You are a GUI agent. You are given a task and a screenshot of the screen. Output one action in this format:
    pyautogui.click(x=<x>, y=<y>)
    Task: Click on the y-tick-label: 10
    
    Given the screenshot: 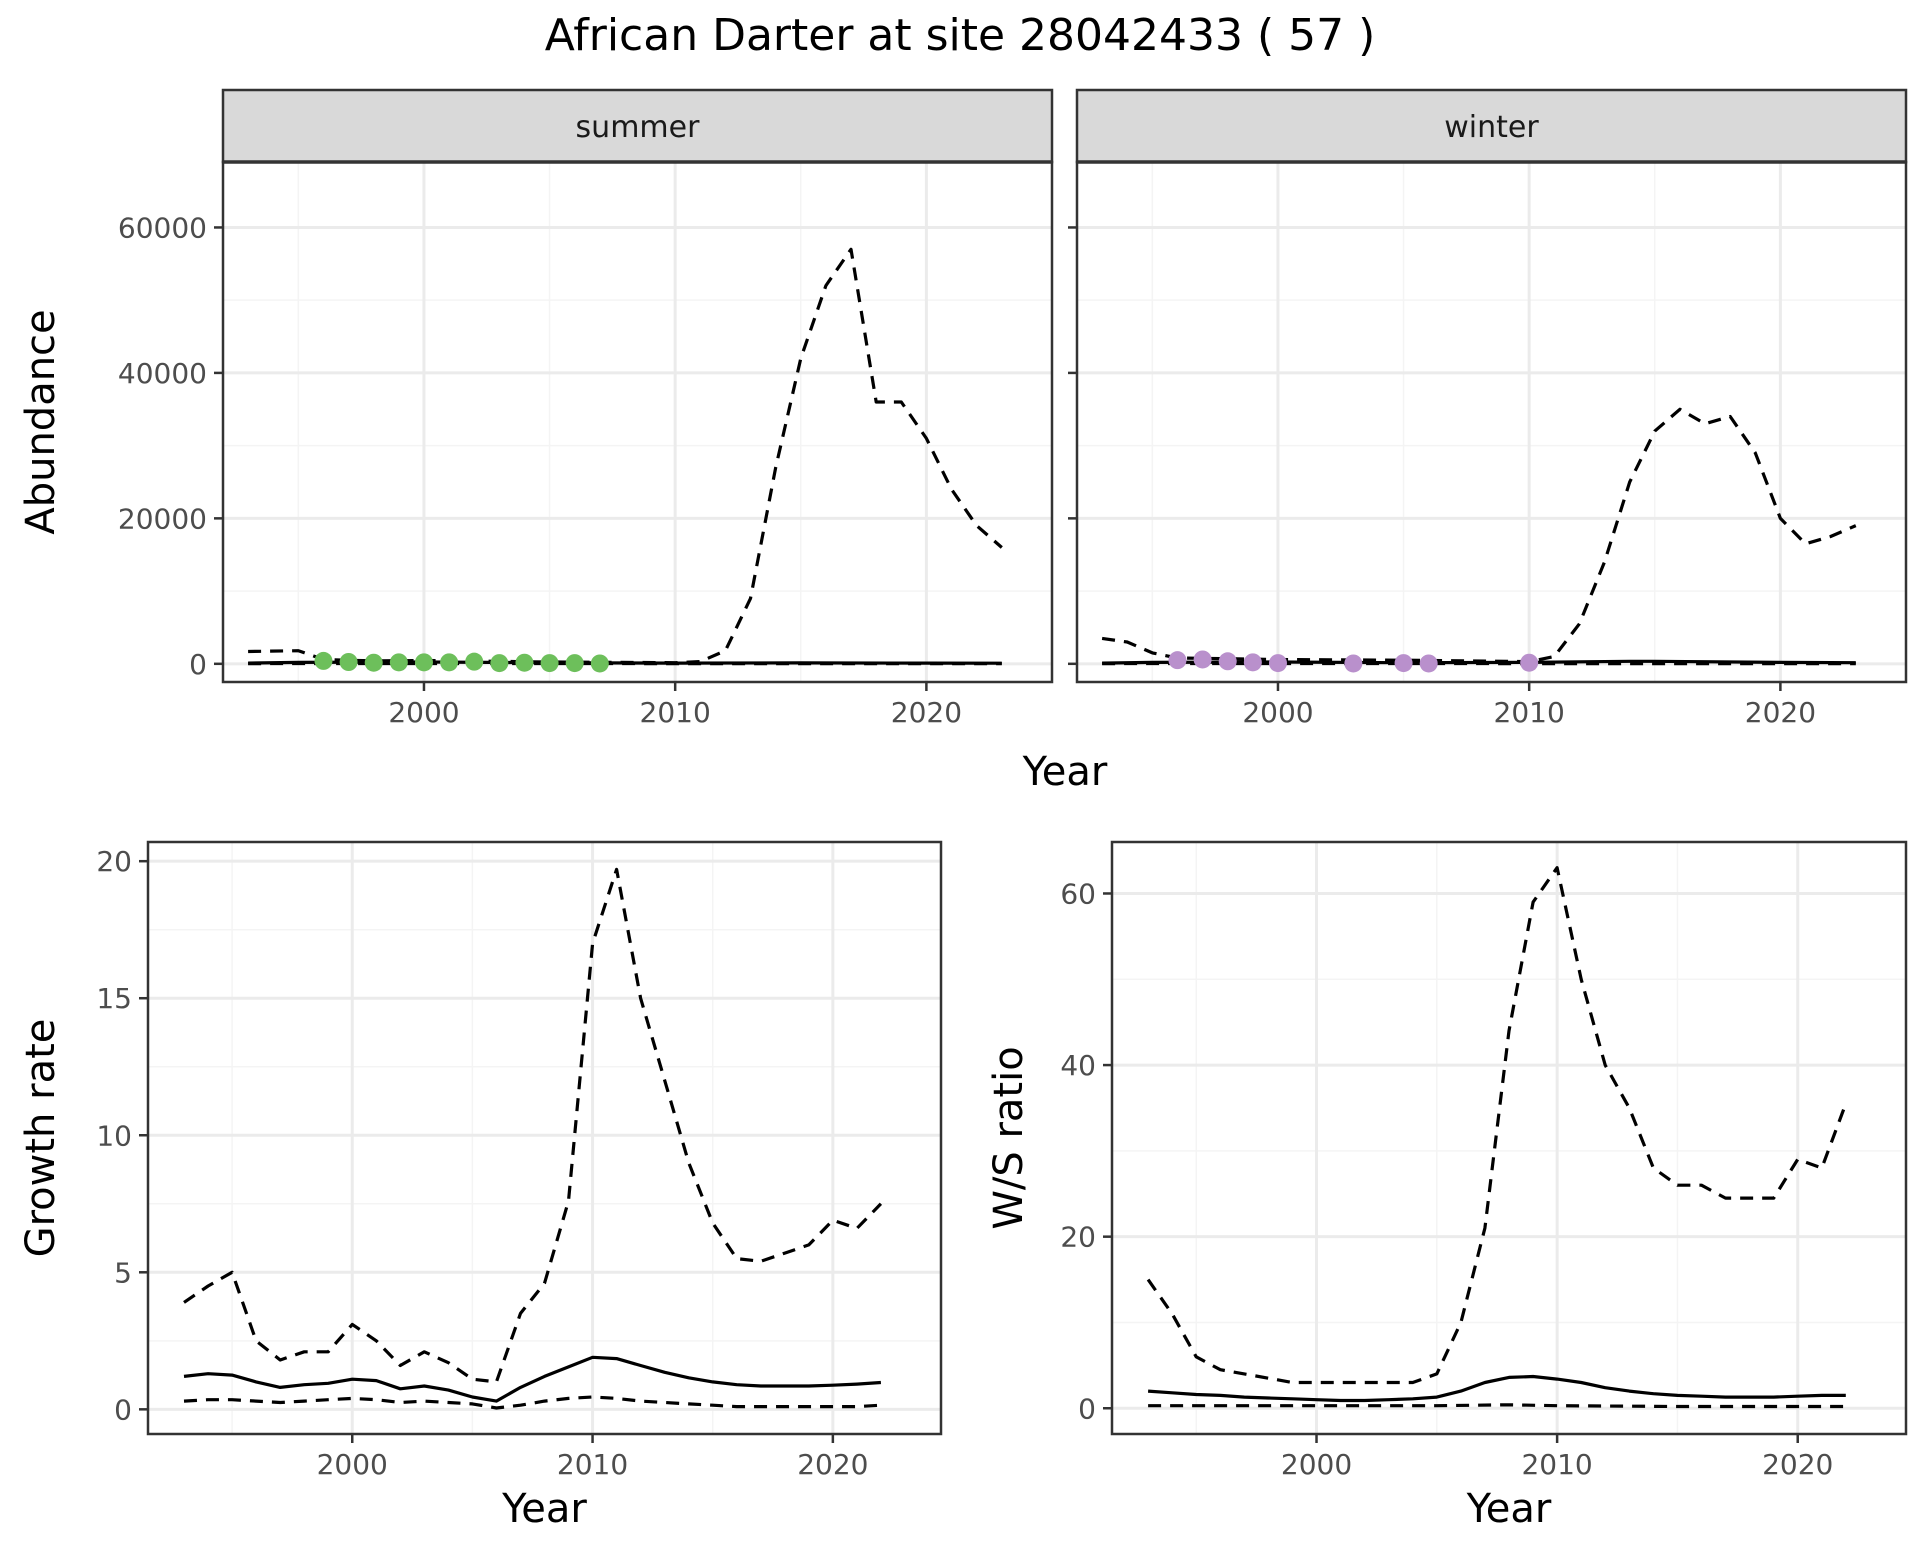 What is the action you would take?
    pyautogui.click(x=114, y=1135)
    